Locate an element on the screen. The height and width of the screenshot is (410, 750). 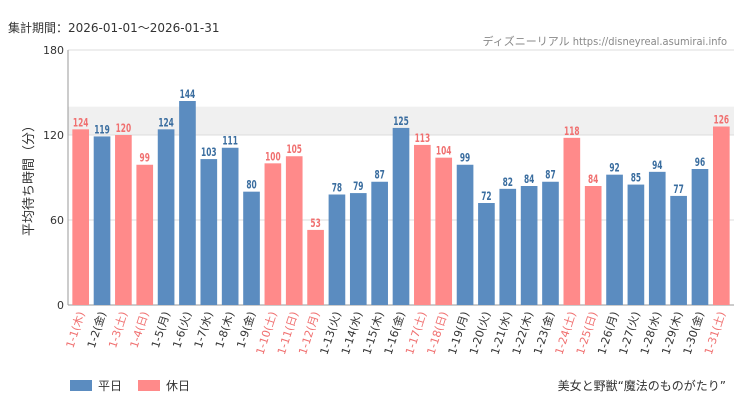
data-label: 96 is located at coordinates (700, 163).